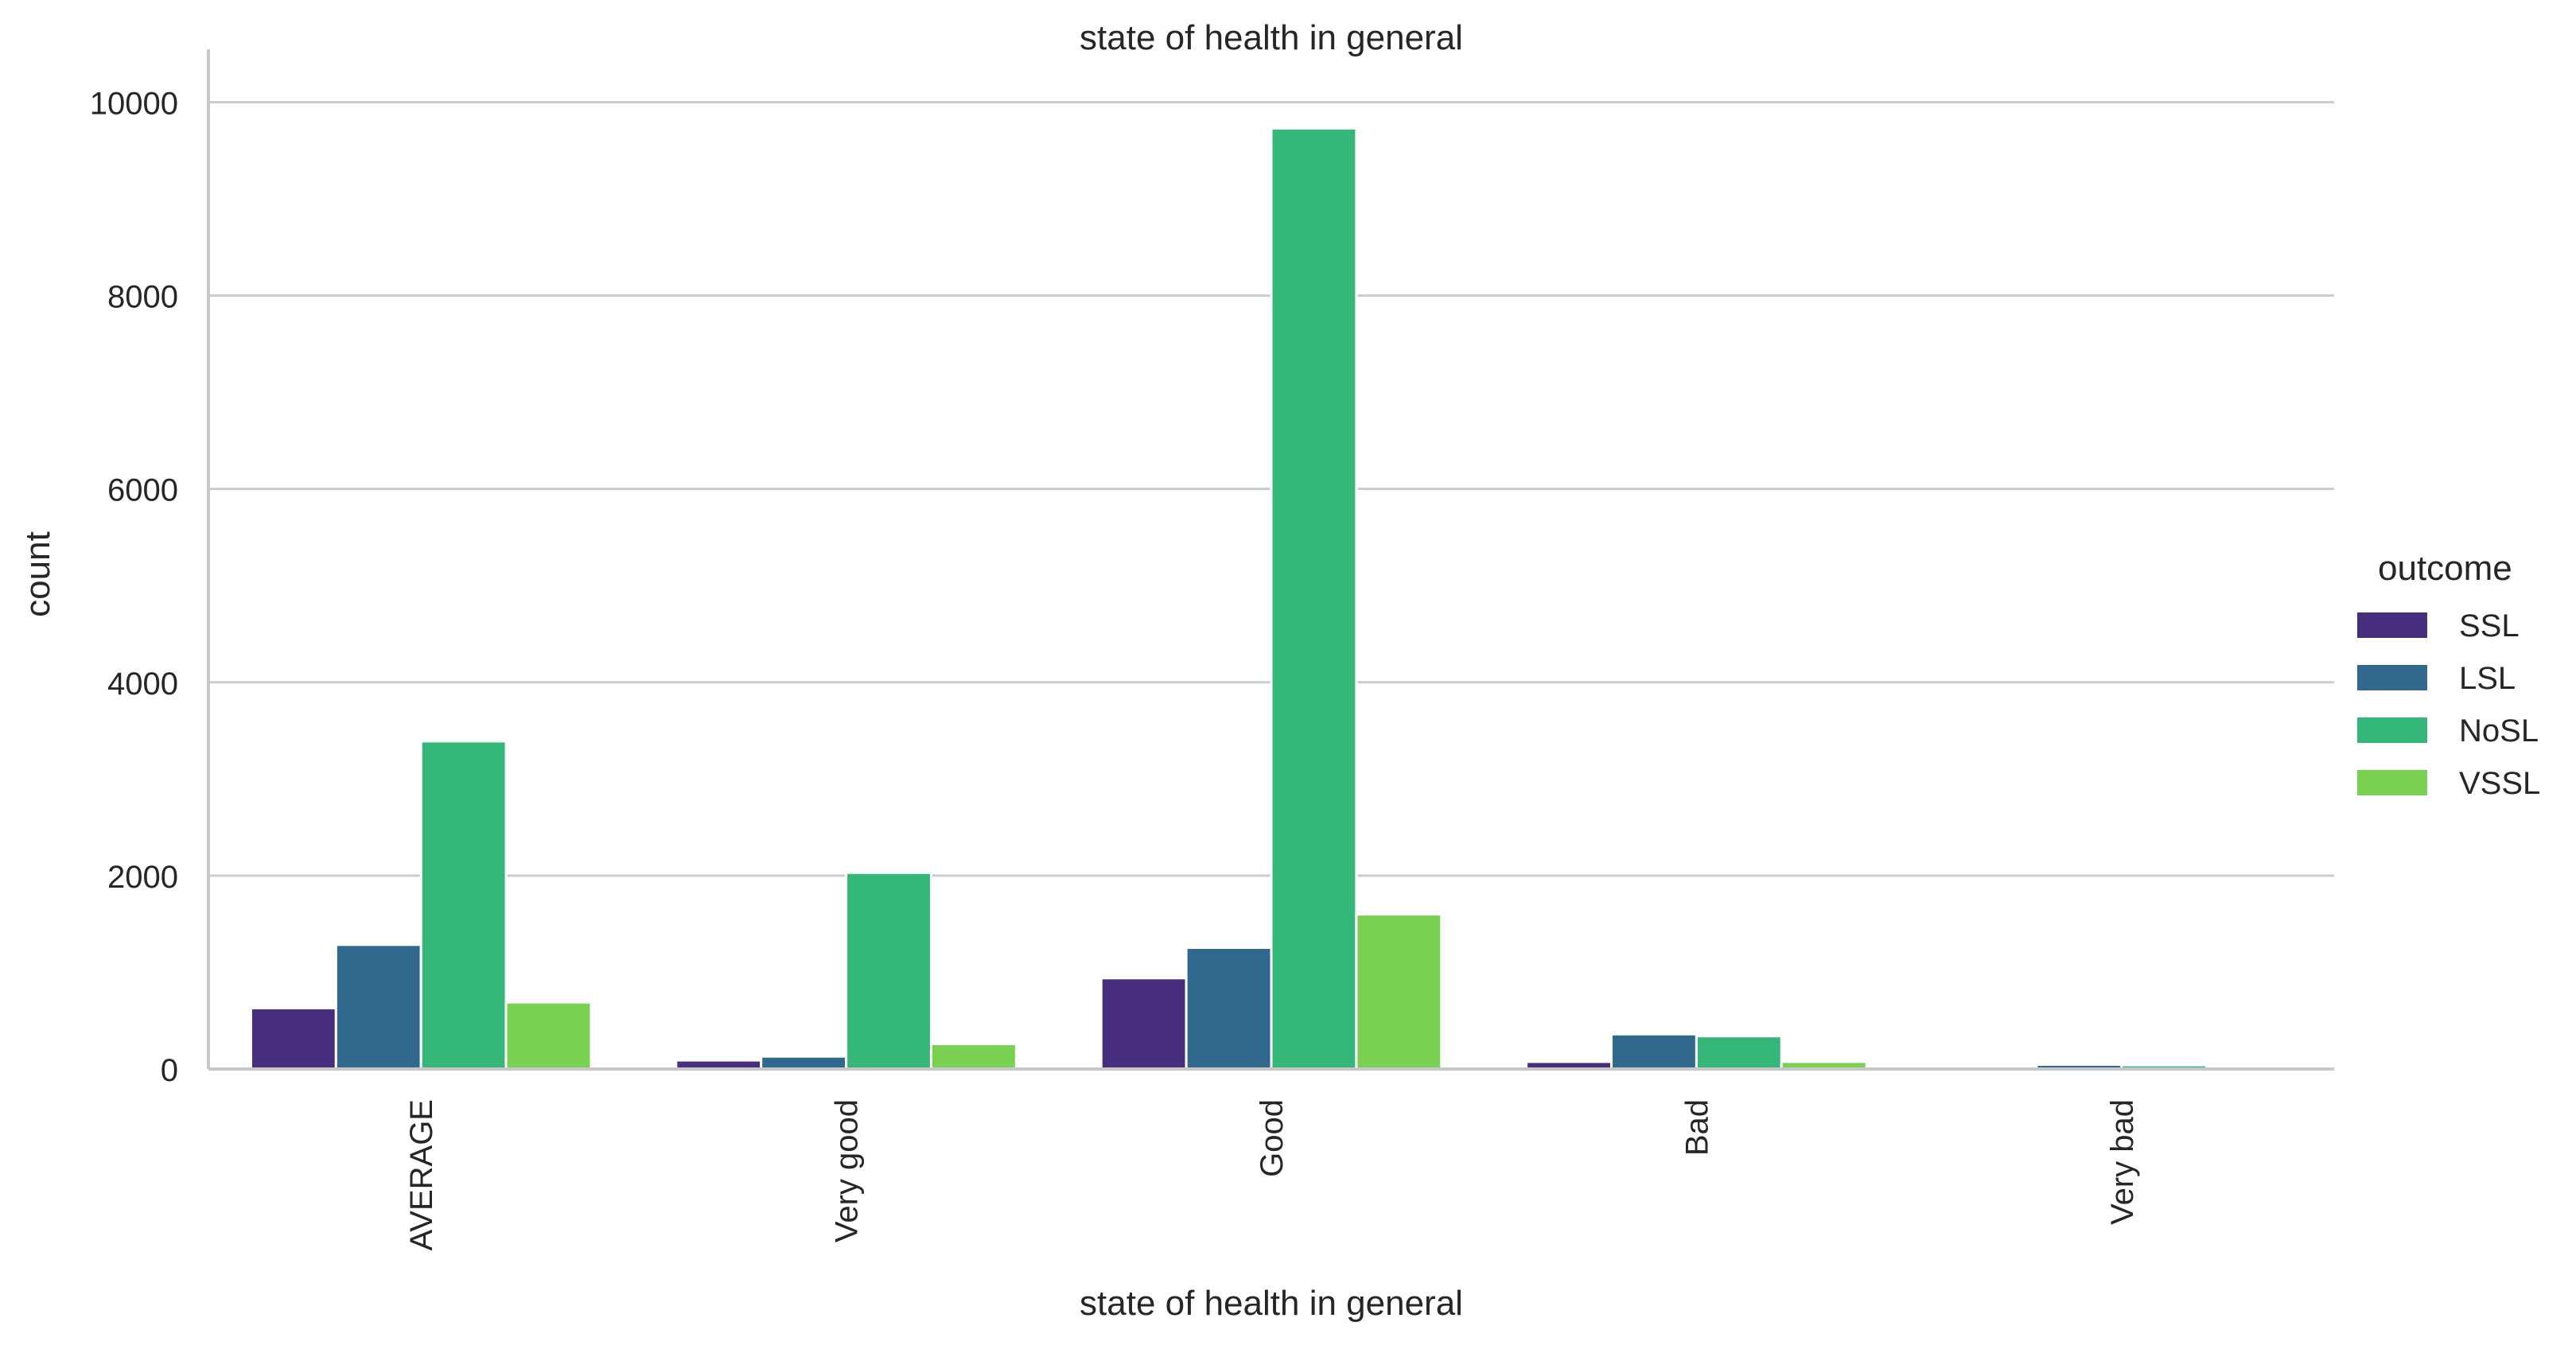 The image size is (2576, 1349). I want to click on legend-label-lsl: LSL, so click(2488, 679).